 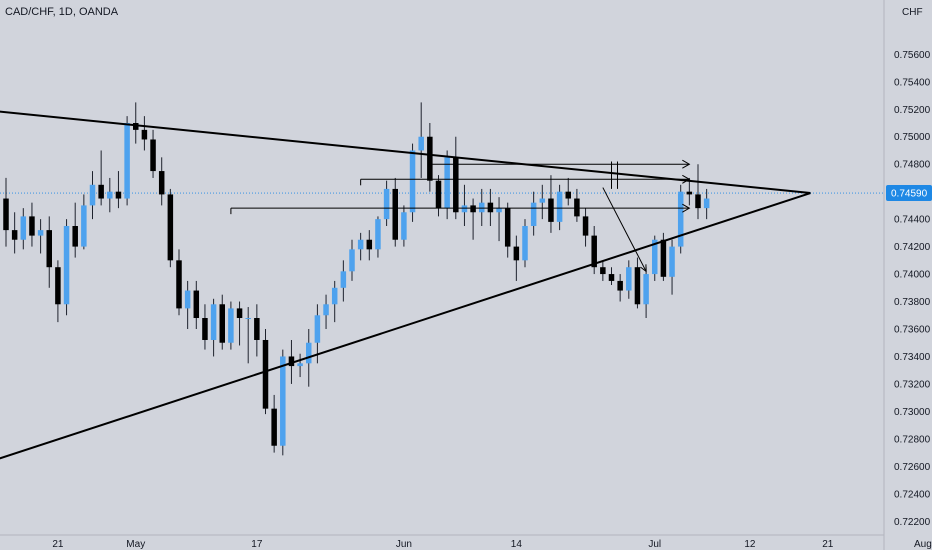 What do you see at coordinates (912, 82) in the screenshot?
I see `y-tick-label: 0.75400` at bounding box center [912, 82].